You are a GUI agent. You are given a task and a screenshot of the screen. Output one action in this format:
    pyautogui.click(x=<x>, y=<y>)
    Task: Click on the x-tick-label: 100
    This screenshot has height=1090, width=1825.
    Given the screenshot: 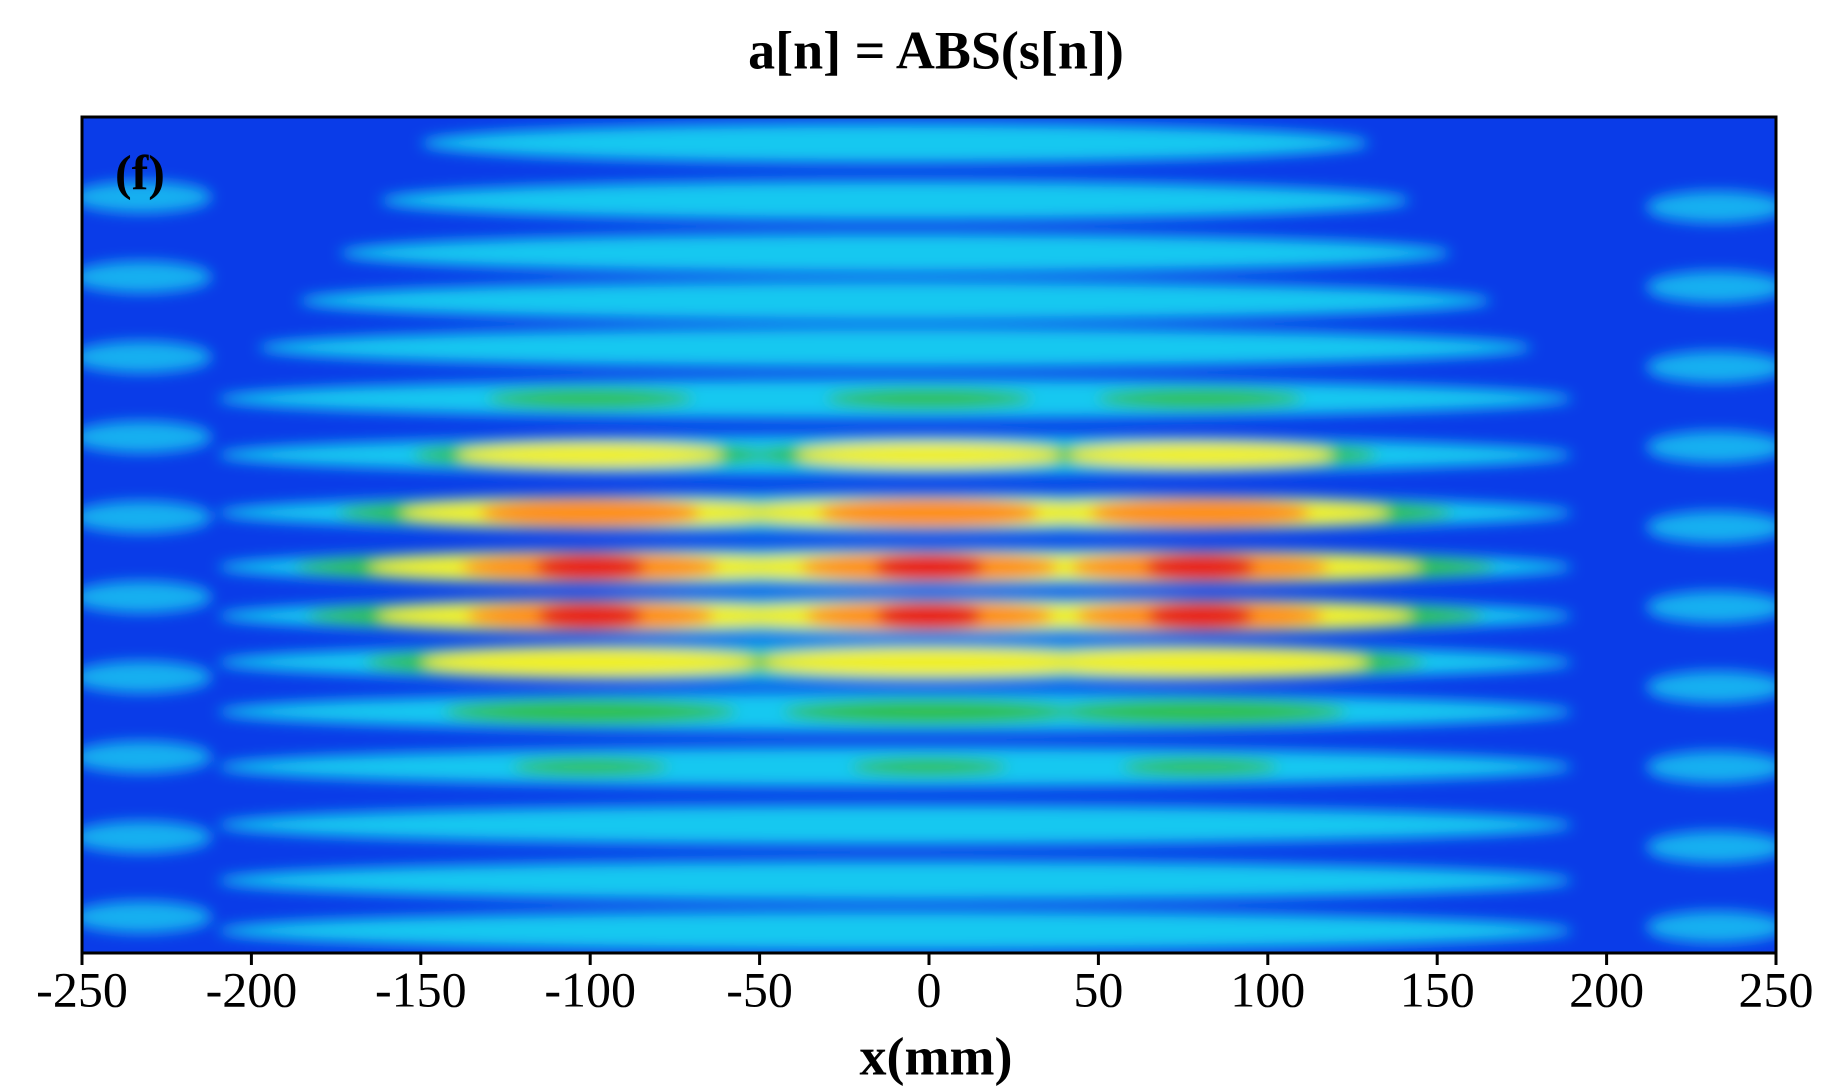 What is the action you would take?
    pyautogui.click(x=1267, y=989)
    